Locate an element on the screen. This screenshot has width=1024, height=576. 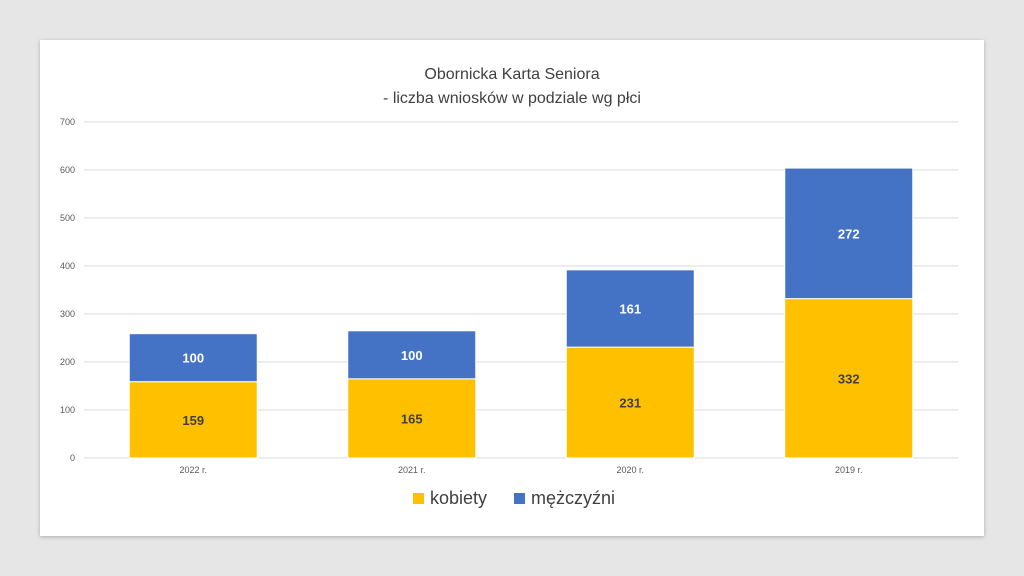
chart-subtitle: - liczba wniosków w podziale wg płci is located at coordinates (512, 98).